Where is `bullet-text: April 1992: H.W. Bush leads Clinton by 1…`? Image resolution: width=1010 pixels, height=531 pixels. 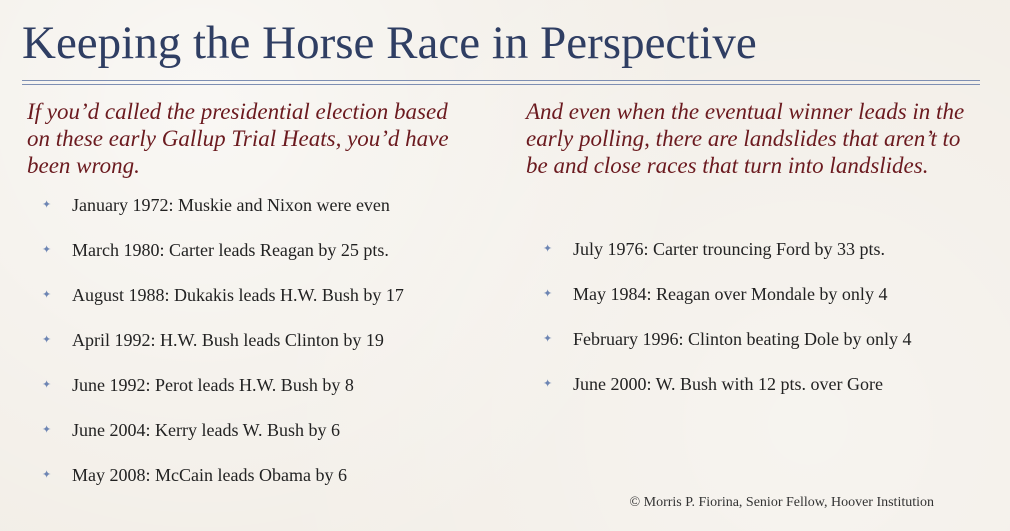 bullet-text: April 1992: H.W. Bush leads Clinton by 1… is located at coordinates (228, 340).